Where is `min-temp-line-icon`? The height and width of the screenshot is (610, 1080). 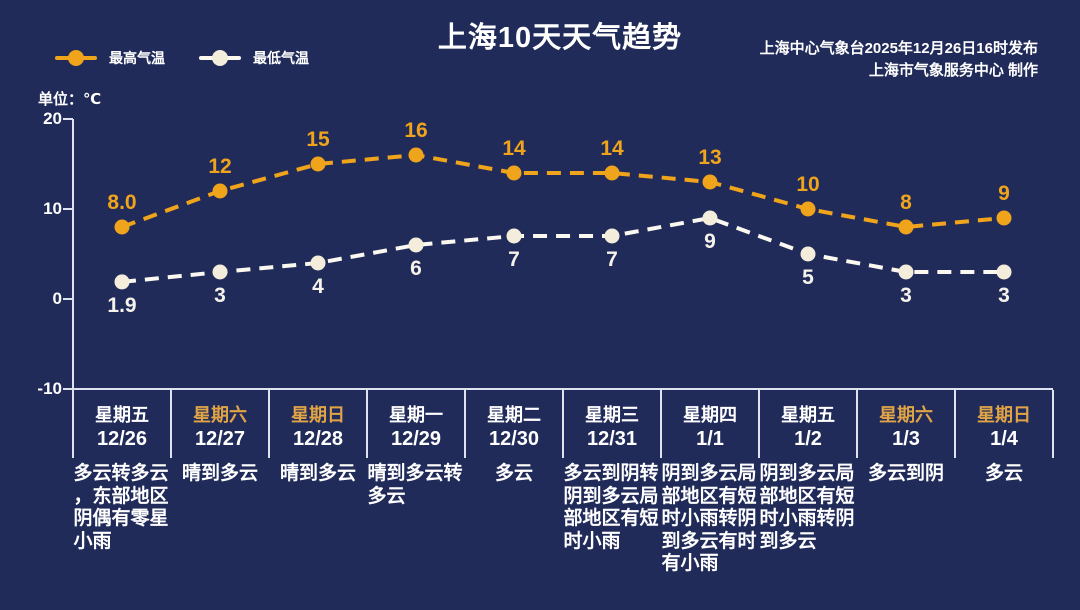 min-temp-line-icon is located at coordinates (220, 58).